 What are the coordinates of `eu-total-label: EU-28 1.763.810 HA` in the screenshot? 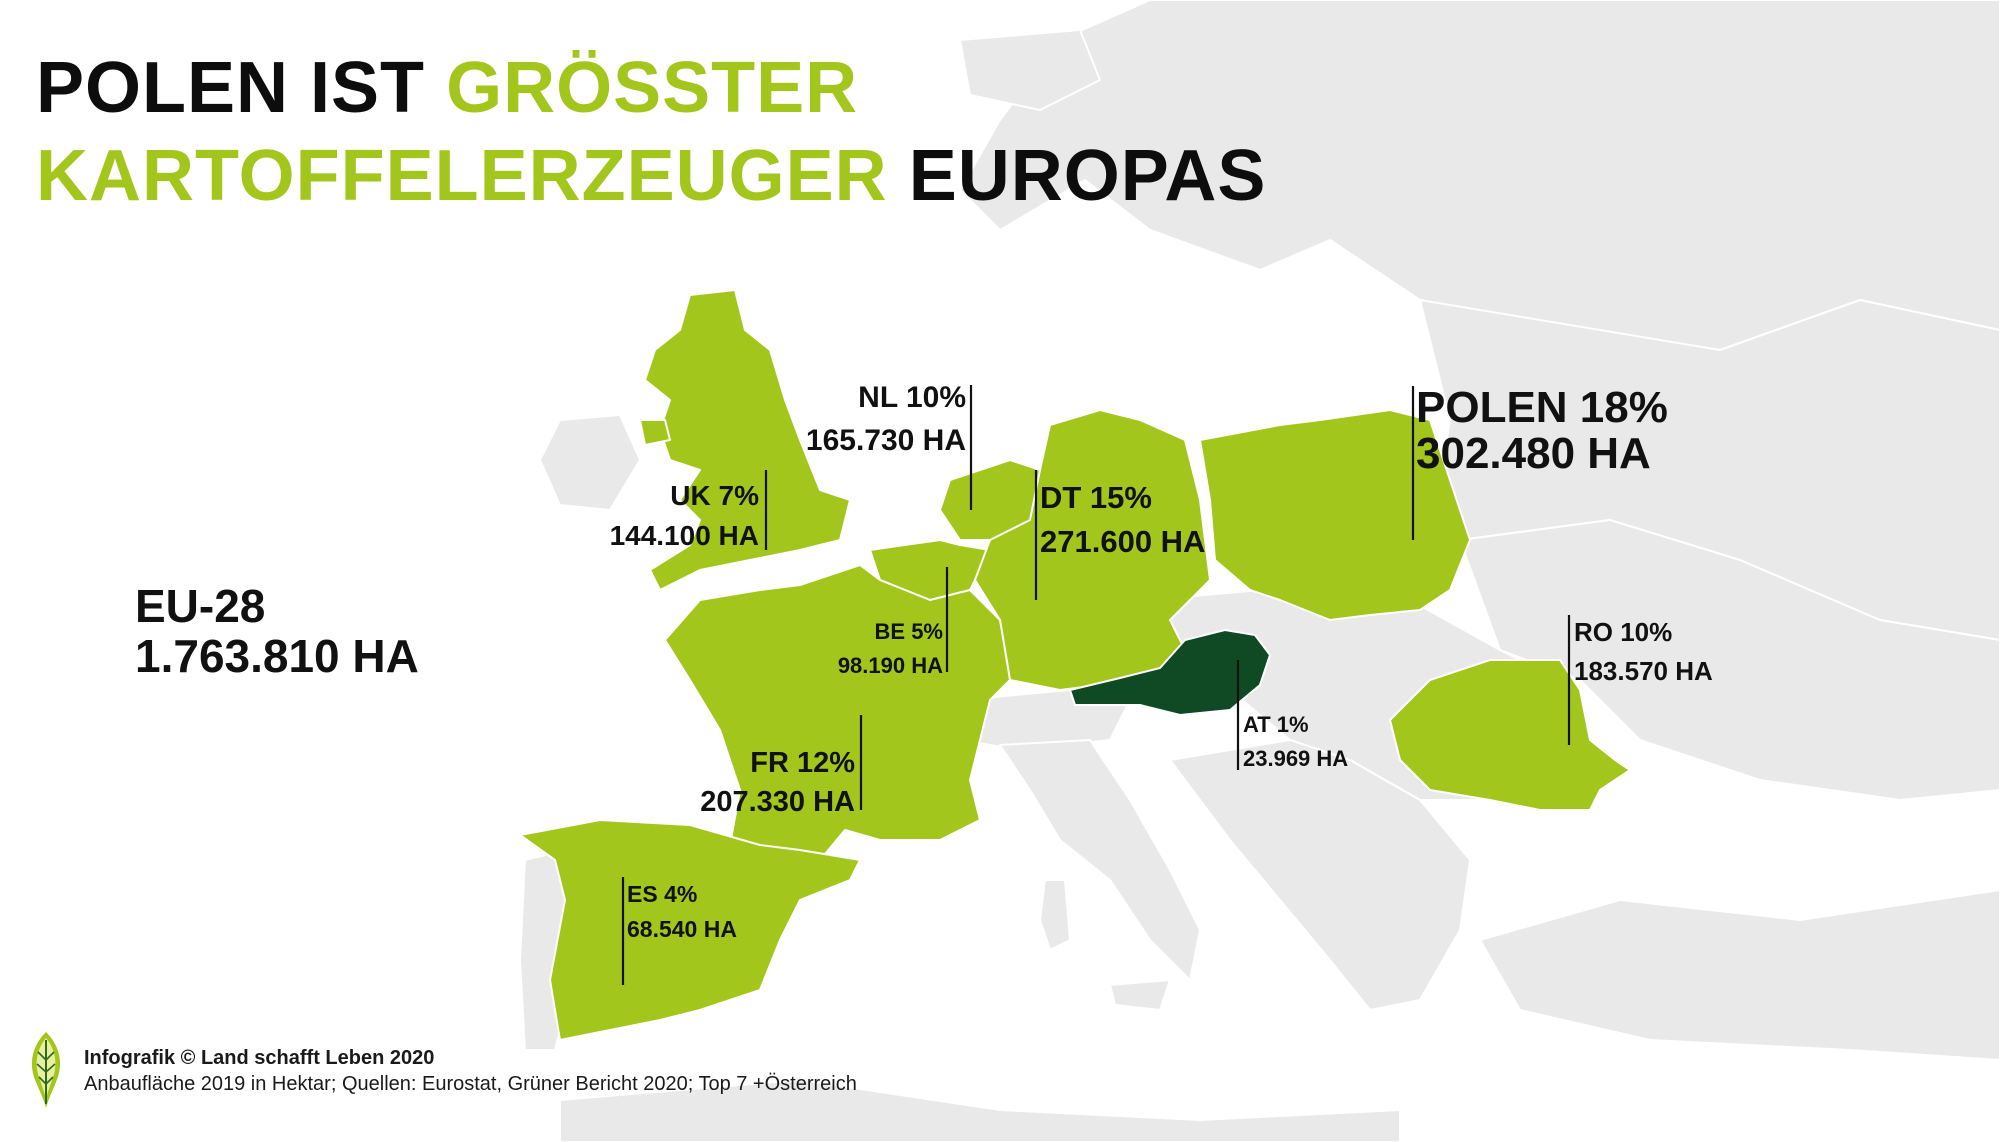 It's located at (277, 631).